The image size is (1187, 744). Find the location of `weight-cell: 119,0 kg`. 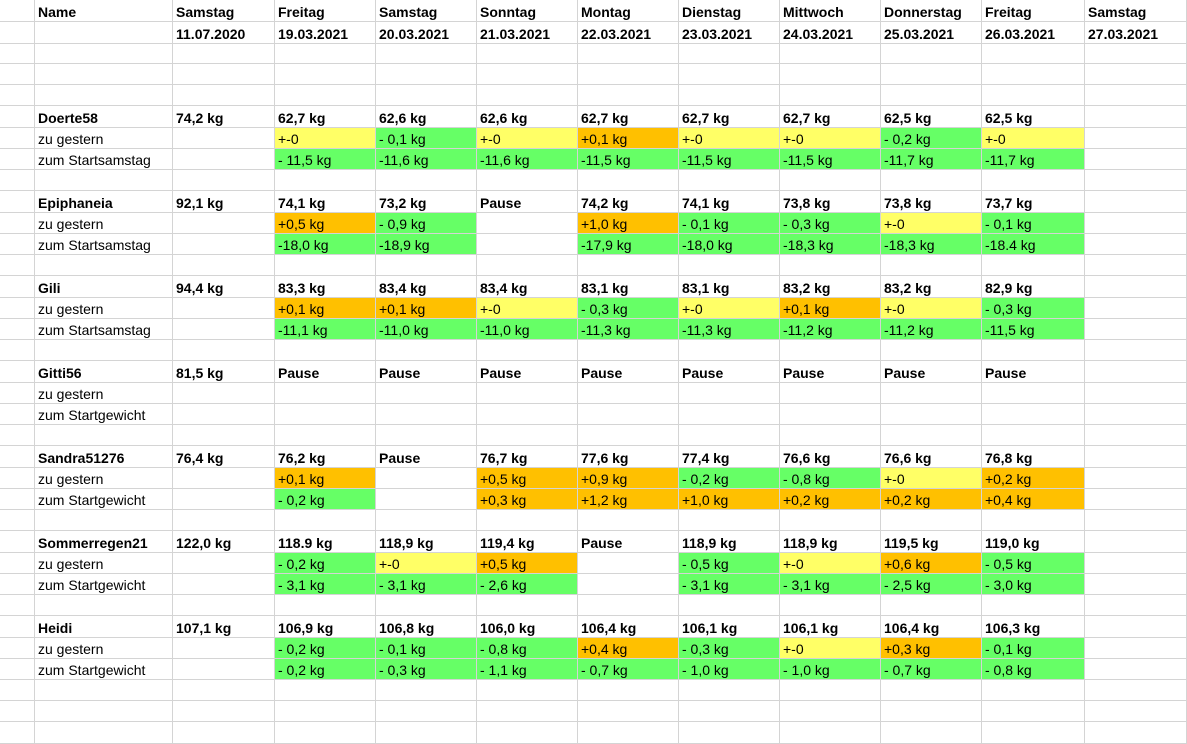

weight-cell: 119,0 kg is located at coordinates (1033, 542).